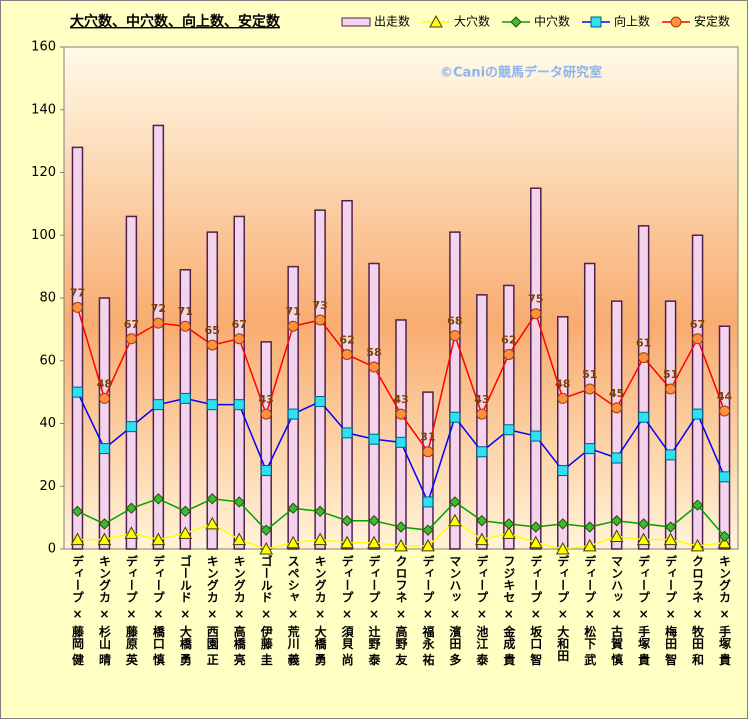 The image size is (748, 723). What do you see at coordinates (521, 73) in the screenshot?
I see `watermark: ©Caniの競馬データ研究室` at bounding box center [521, 73].